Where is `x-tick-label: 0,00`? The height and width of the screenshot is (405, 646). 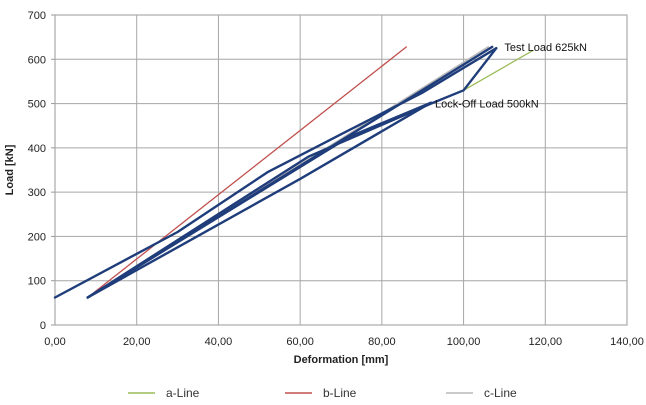 x-tick-label: 0,00 is located at coordinates (54, 342).